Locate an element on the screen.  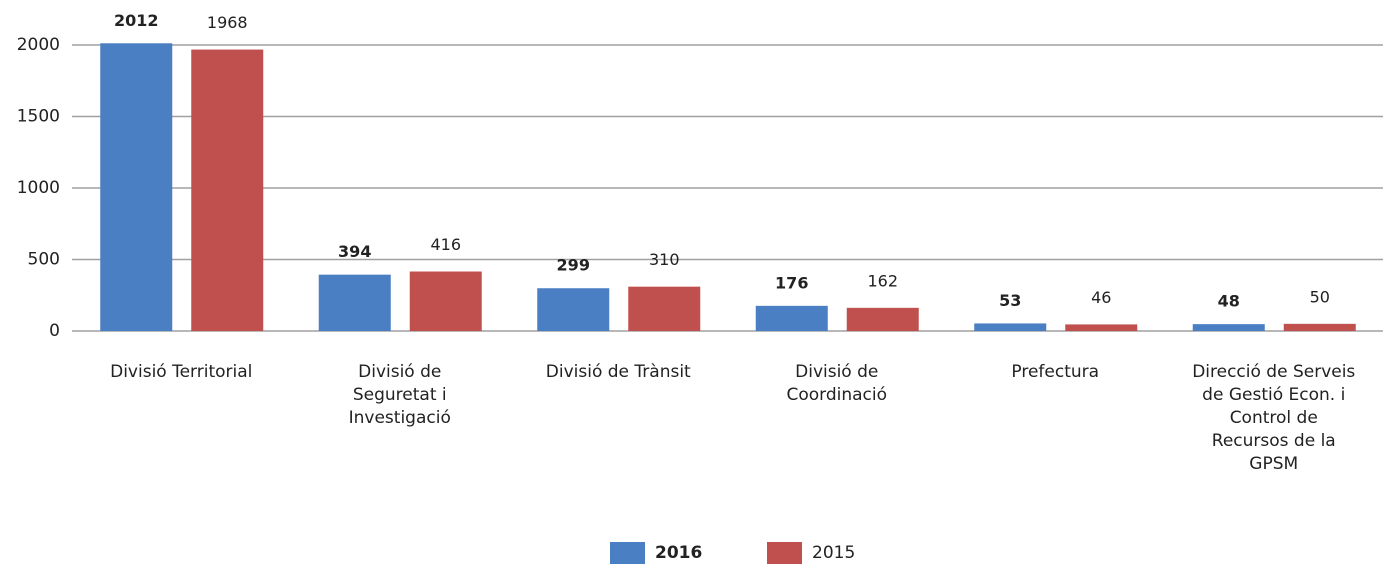
x-tick-label: Divisió de Coordinació is located at coordinates (837, 383).